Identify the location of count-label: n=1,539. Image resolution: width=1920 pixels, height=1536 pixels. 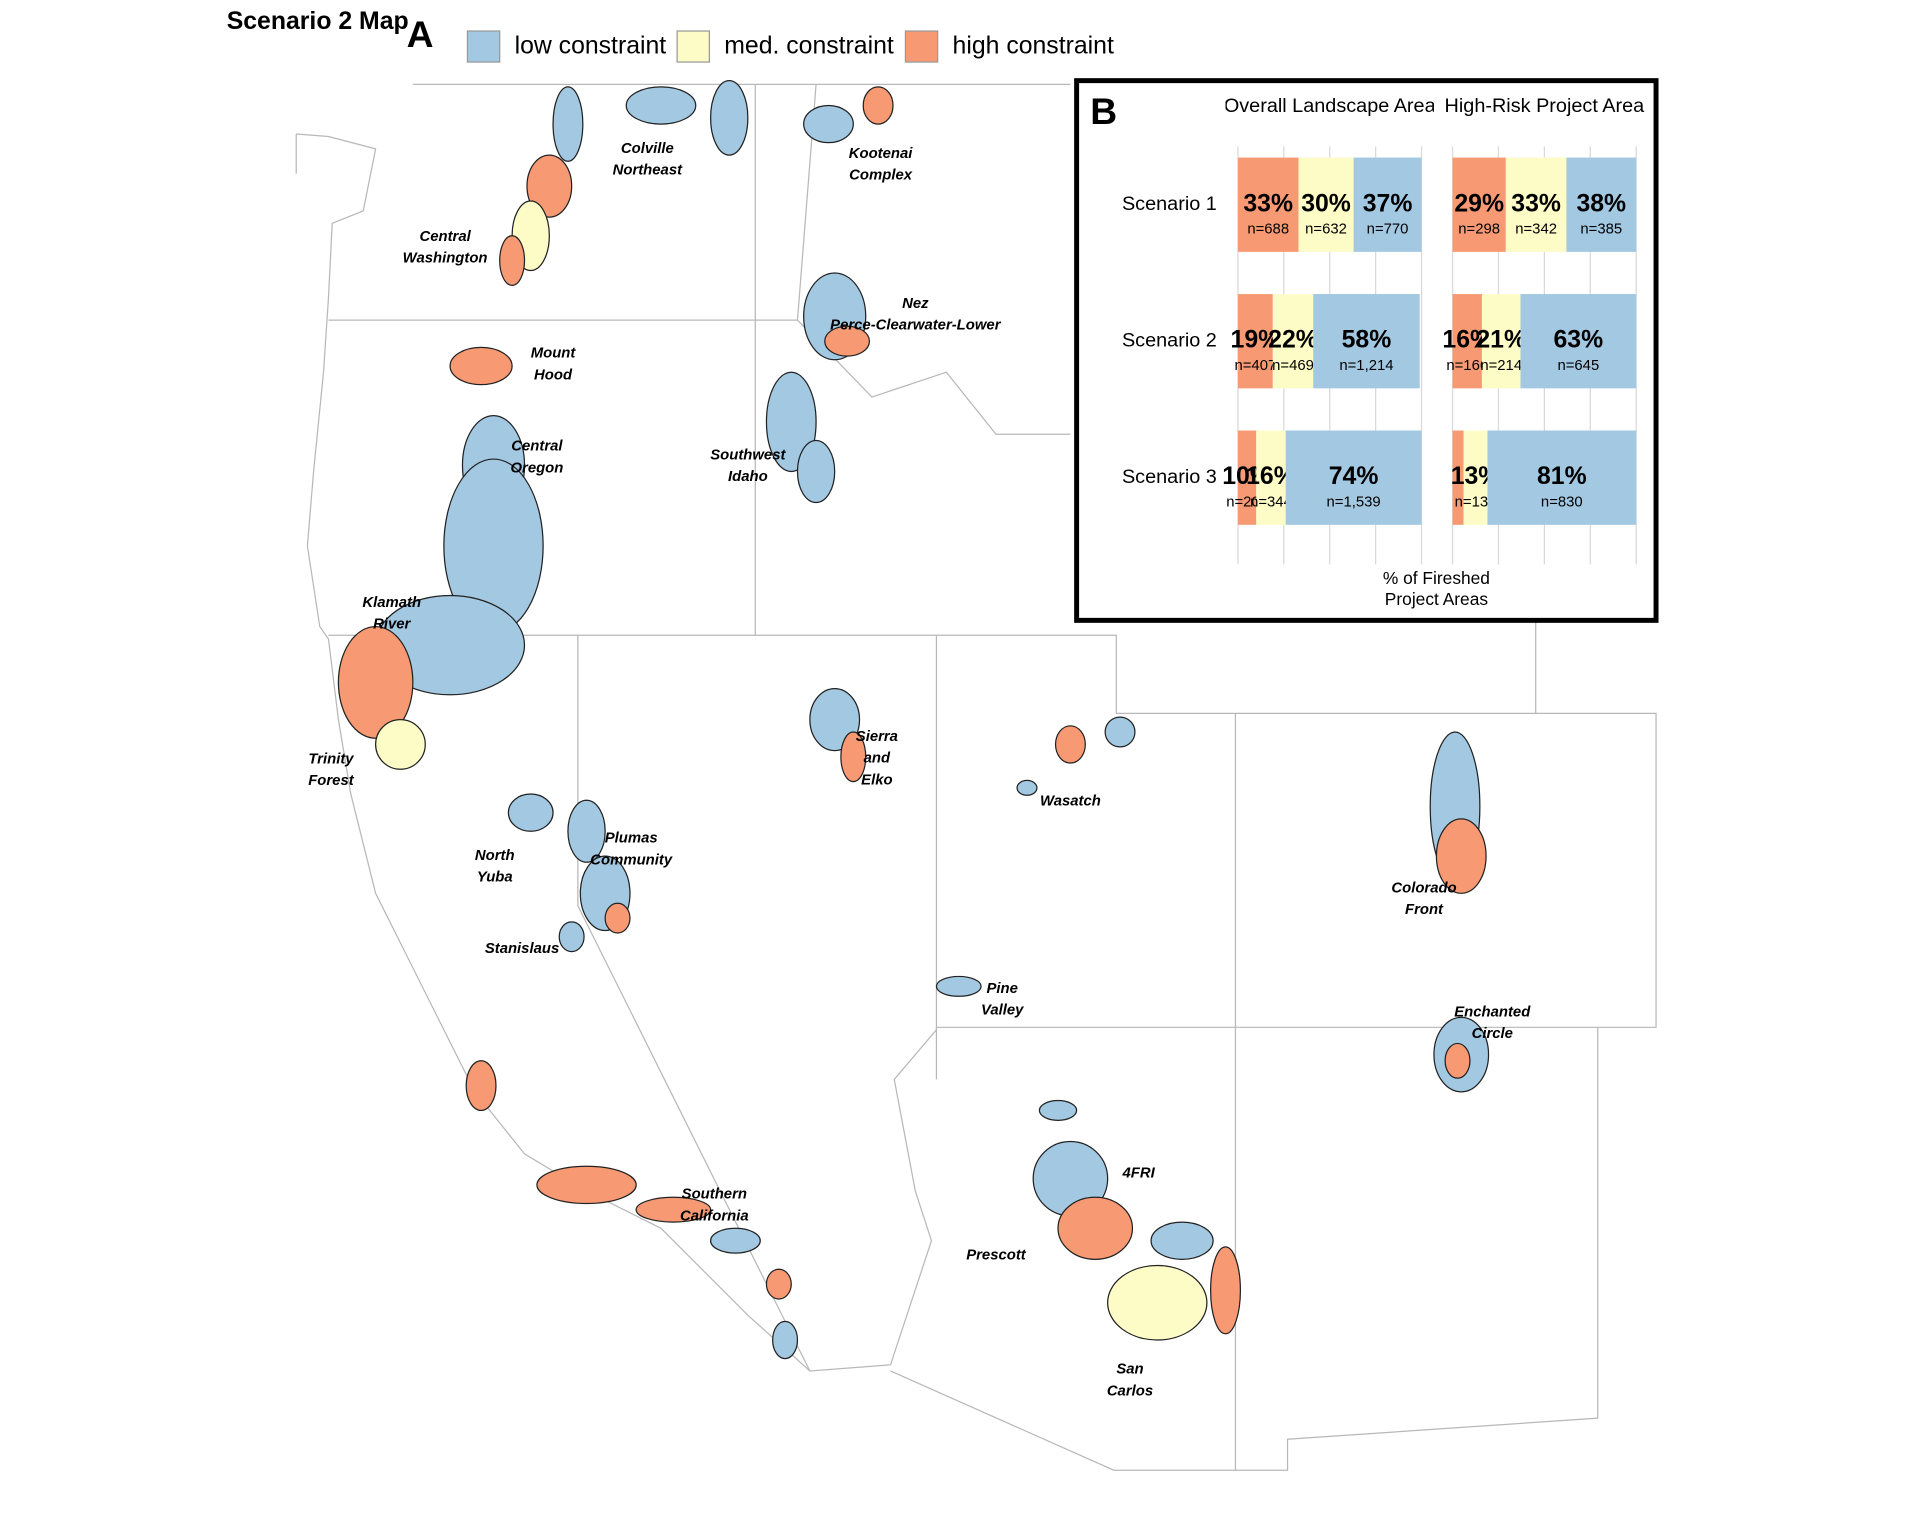
(1354, 502).